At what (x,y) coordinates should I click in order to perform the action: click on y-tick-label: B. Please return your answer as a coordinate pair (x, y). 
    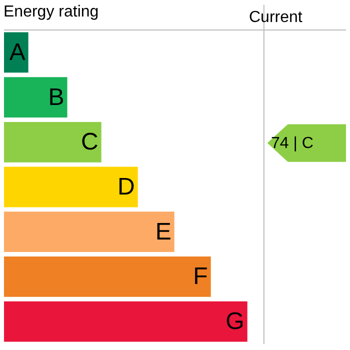
    Looking at the image, I should click on (56, 97).